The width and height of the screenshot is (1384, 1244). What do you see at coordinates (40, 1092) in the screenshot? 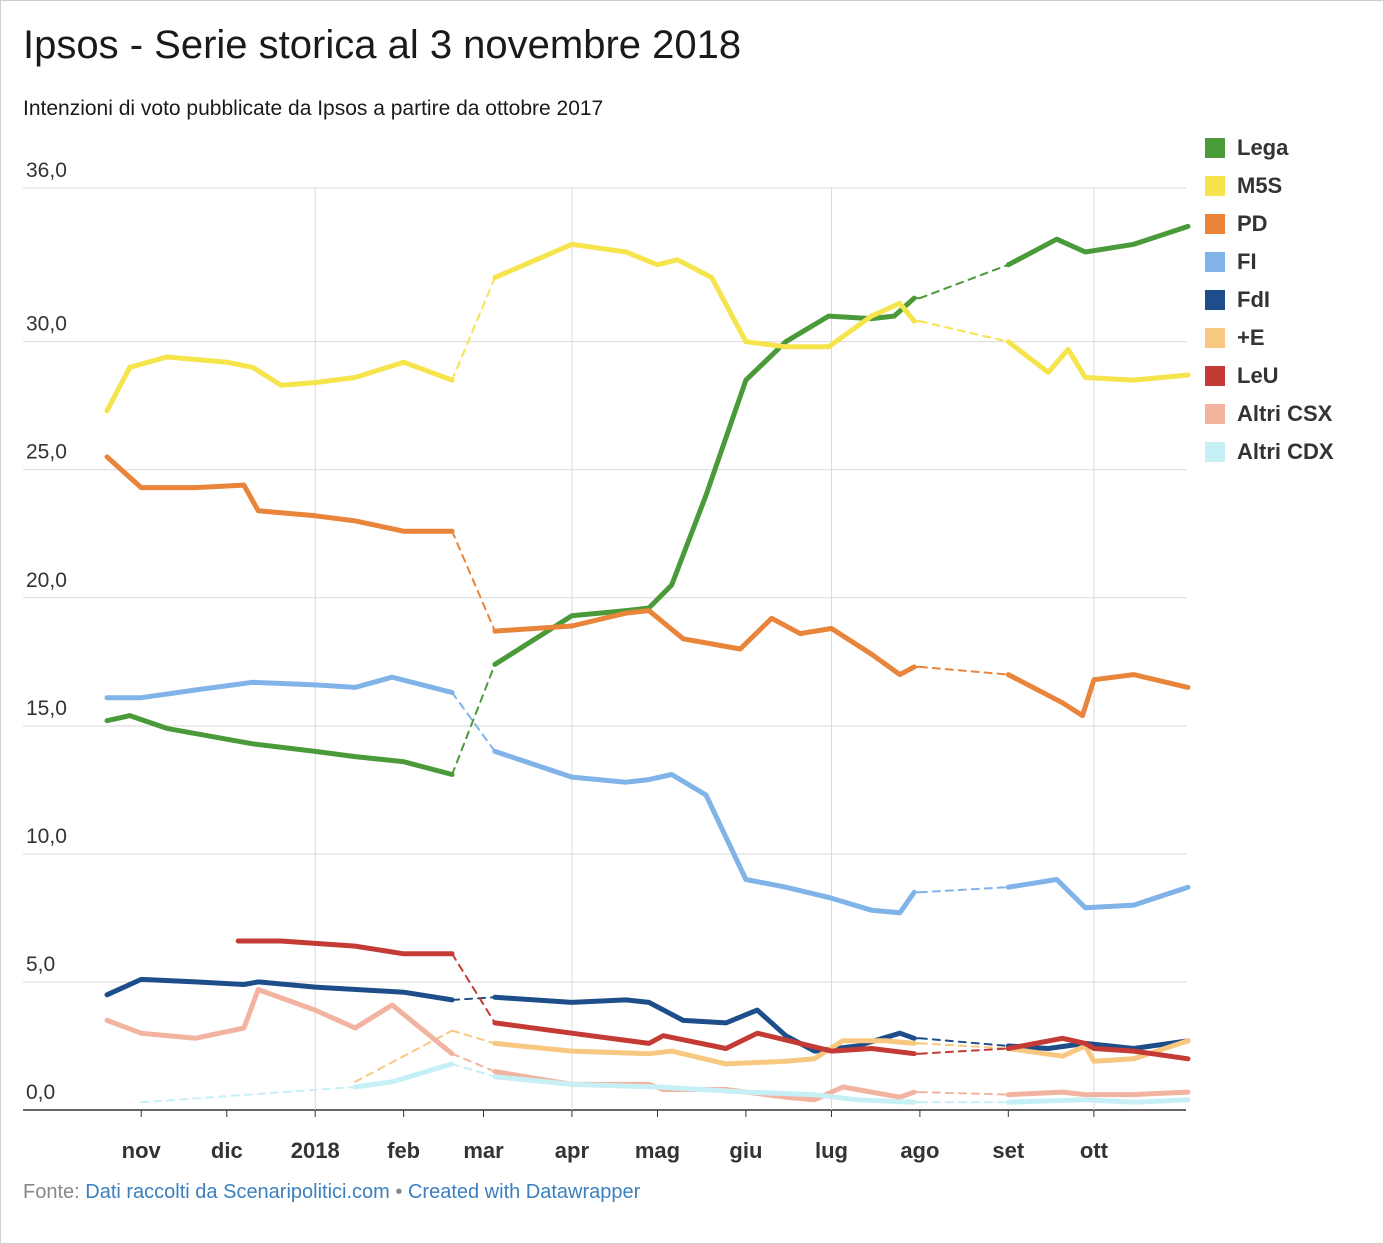
I see `y-tick-label: 0,0` at bounding box center [40, 1092].